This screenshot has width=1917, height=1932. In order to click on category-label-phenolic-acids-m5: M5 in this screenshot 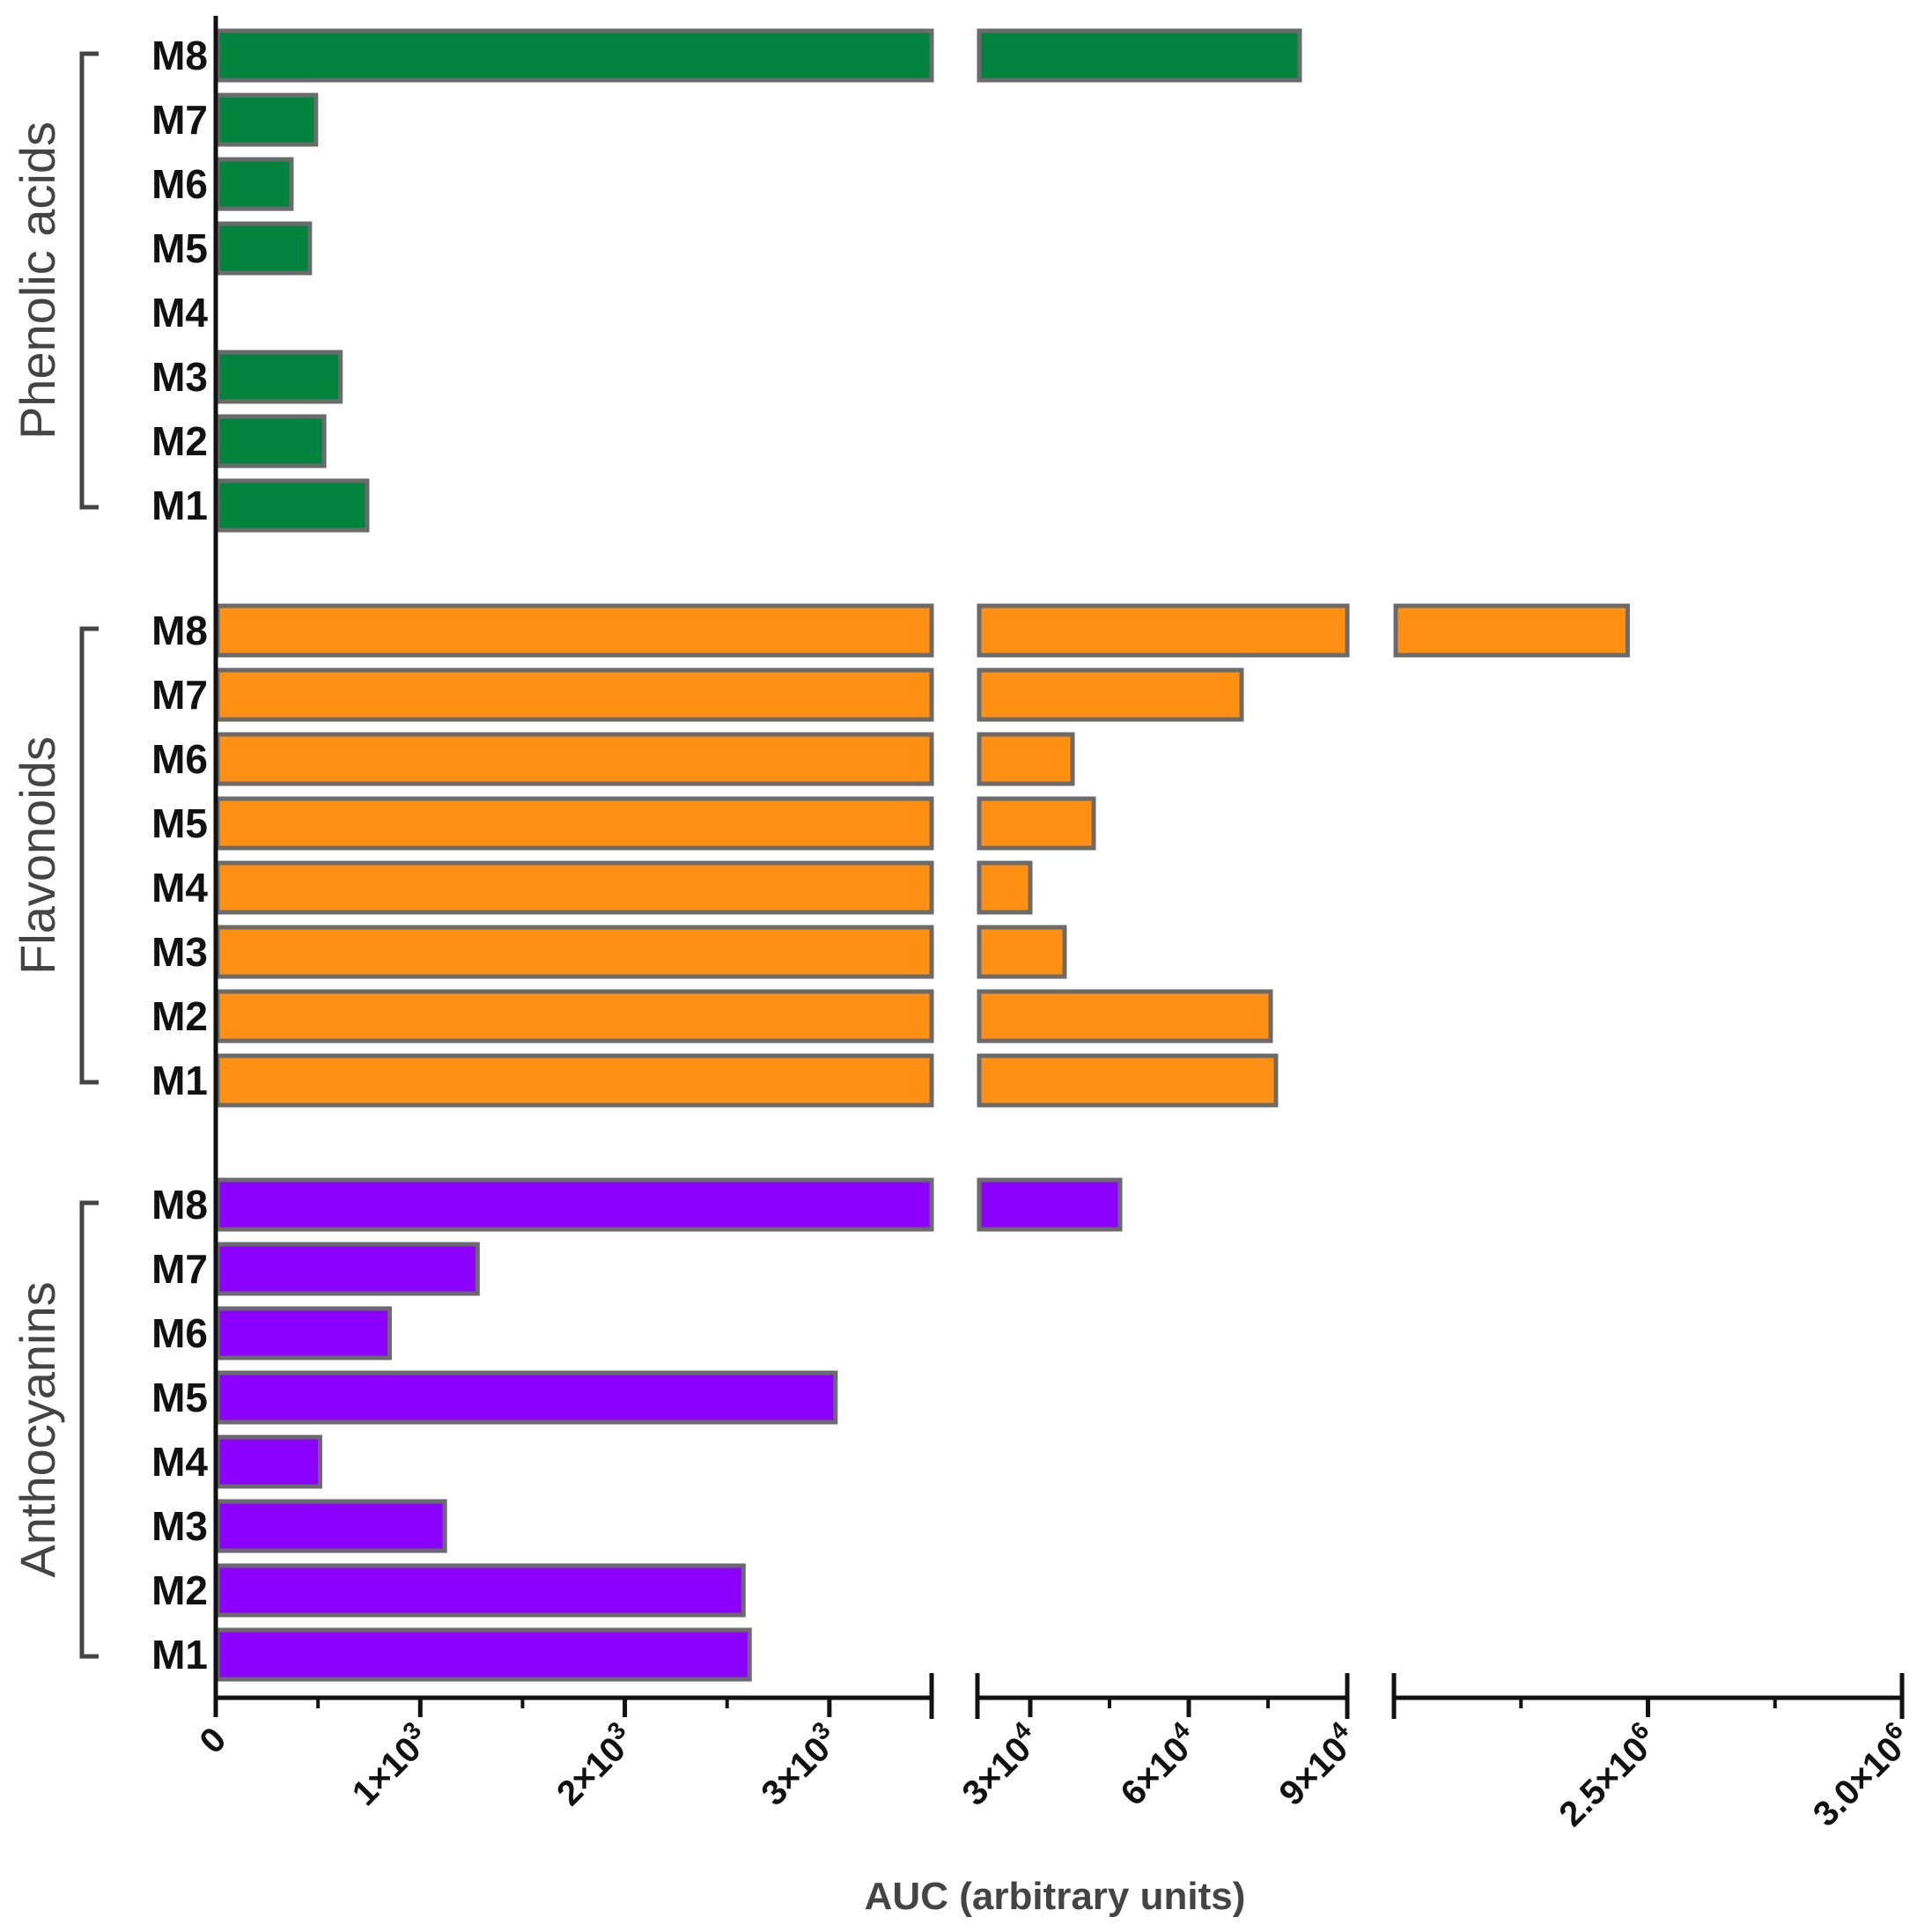, I will do `click(179, 248)`.